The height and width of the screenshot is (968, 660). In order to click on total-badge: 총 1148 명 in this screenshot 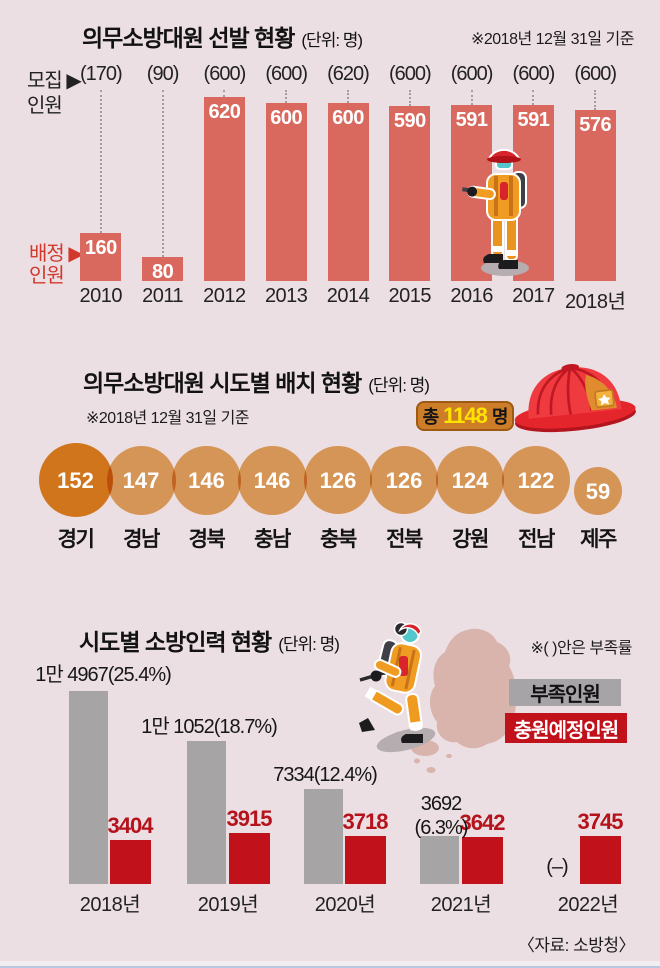, I will do `click(465, 416)`.